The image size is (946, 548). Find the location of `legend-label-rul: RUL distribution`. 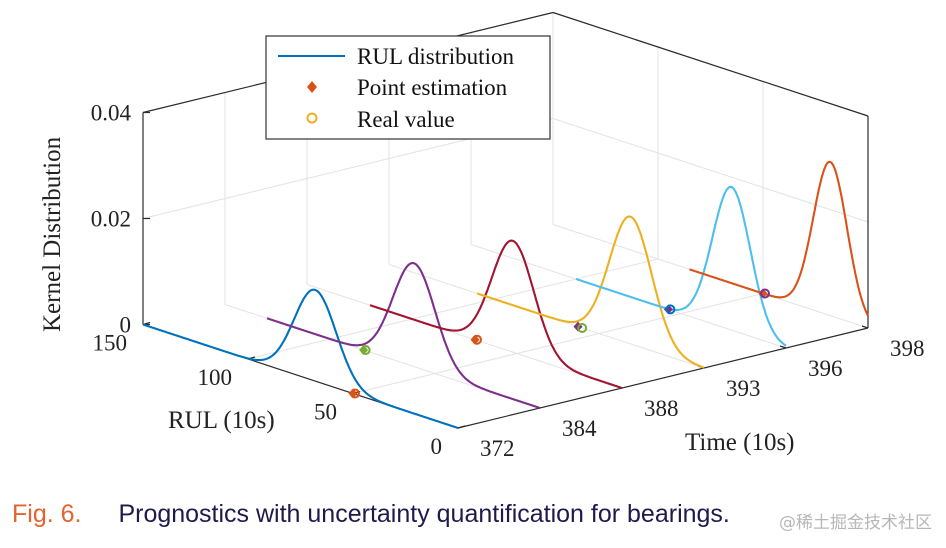

legend-label-rul: RUL distribution is located at coordinates (435, 56).